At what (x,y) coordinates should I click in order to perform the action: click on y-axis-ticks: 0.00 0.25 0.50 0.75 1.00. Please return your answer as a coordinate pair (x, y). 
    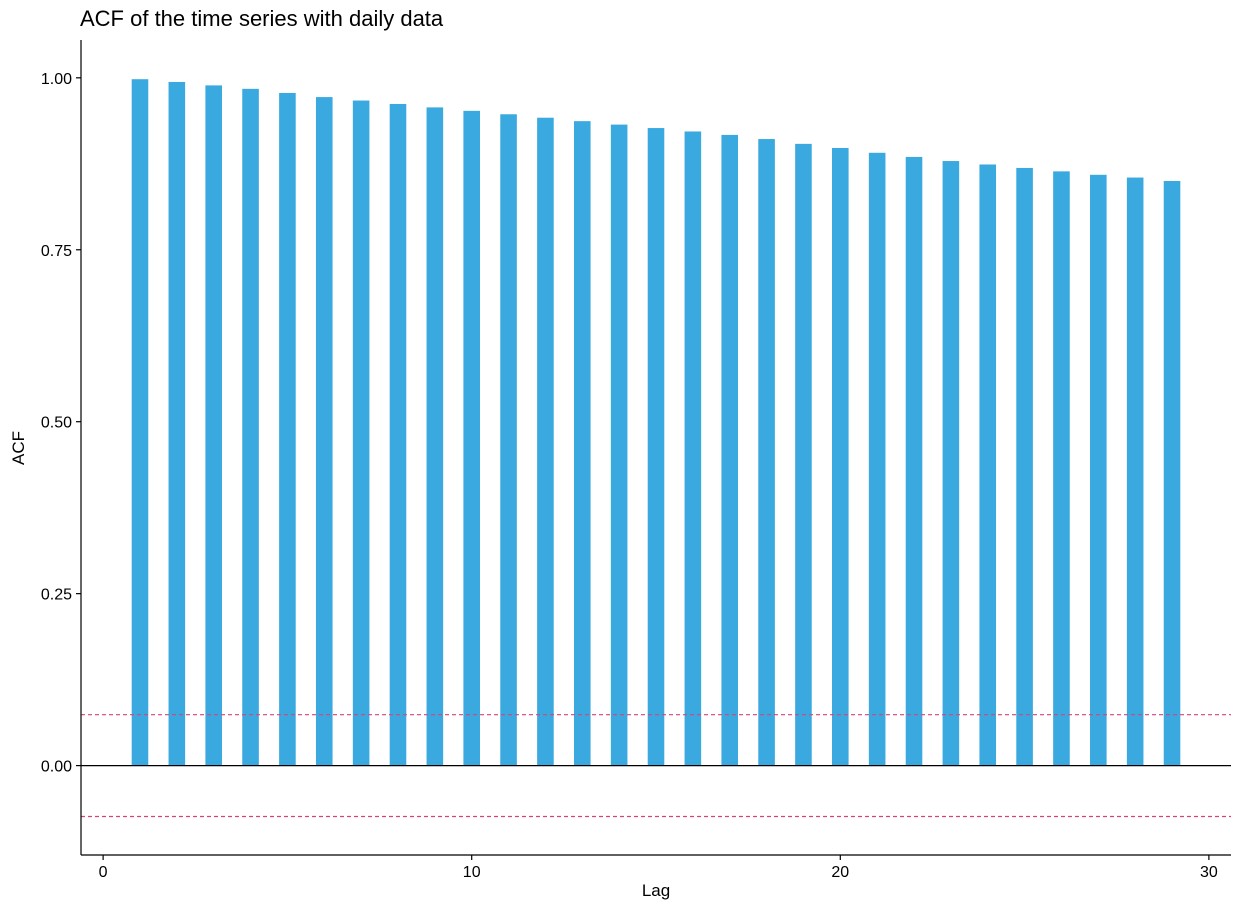
    Looking at the image, I should click on (61, 423).